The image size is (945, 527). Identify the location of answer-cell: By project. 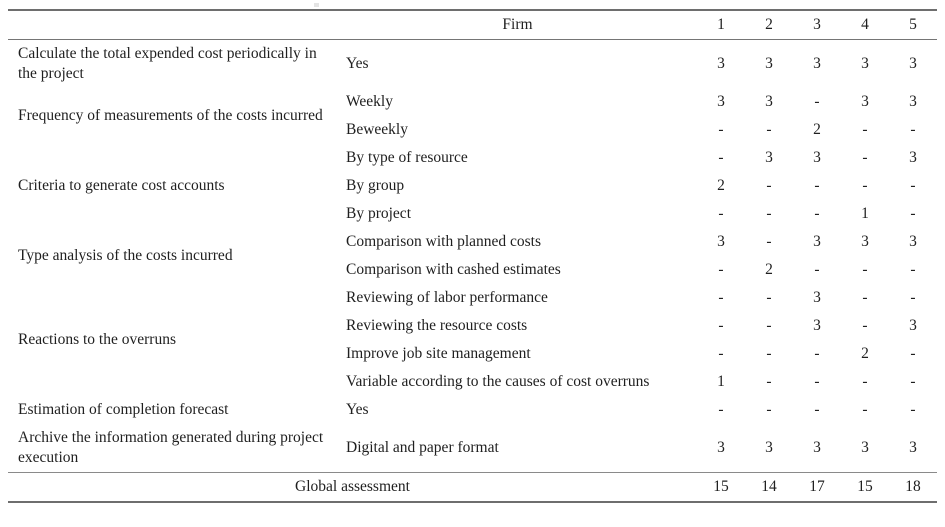
(378, 213).